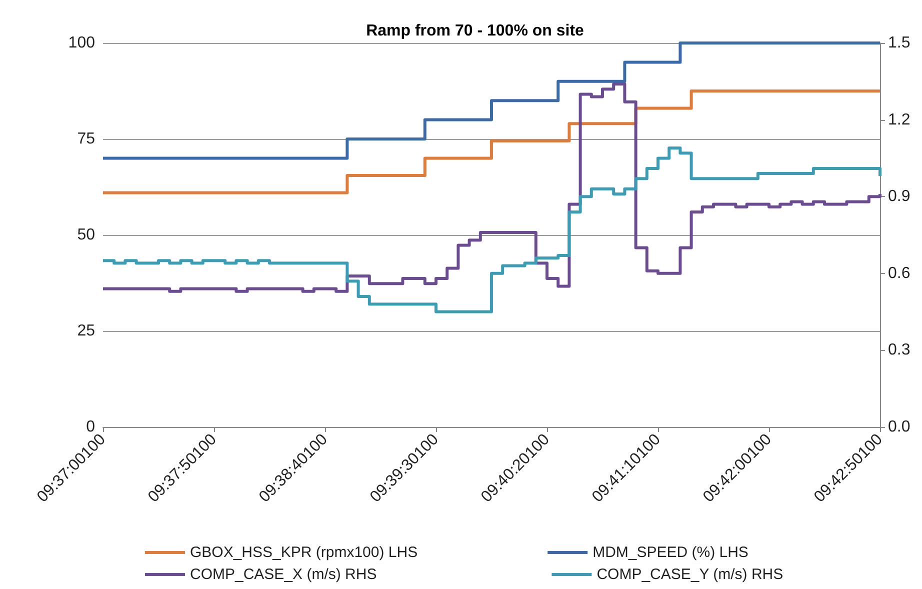 The height and width of the screenshot is (589, 922). I want to click on y2-tick-label: 0.0, so click(899, 427).